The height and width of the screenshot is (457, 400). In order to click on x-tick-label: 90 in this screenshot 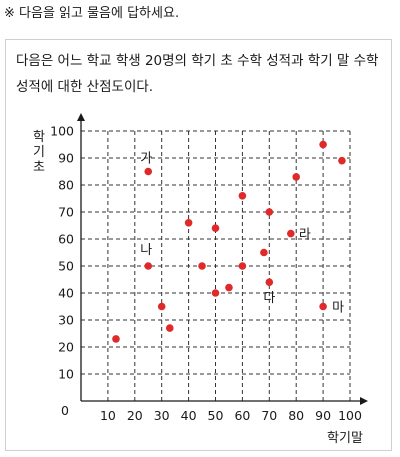, I will do `click(323, 415)`.